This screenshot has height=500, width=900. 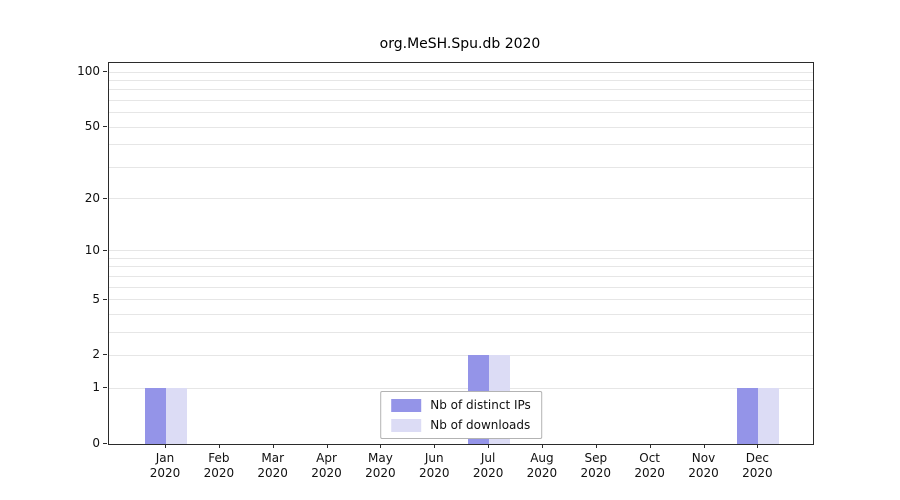 I want to click on x-tick-label: Sep 2020, so click(x=596, y=465).